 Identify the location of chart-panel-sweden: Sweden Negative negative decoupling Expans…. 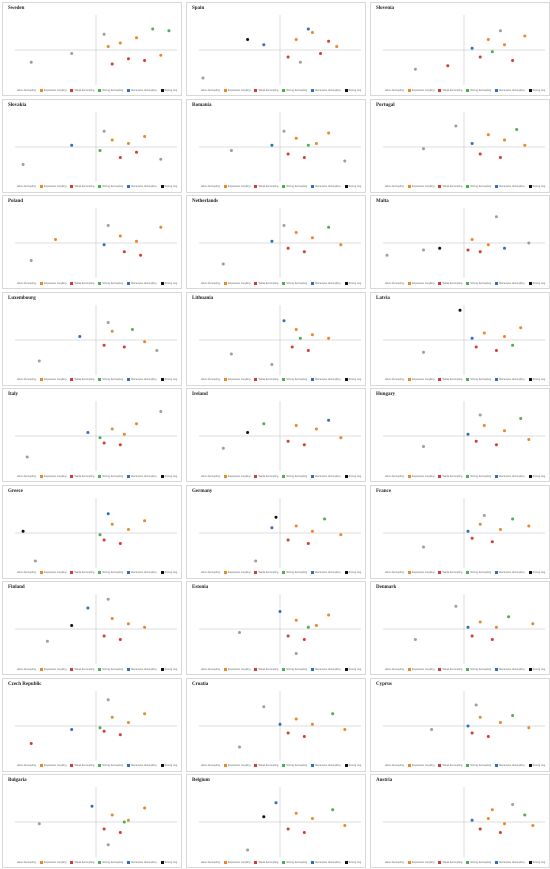
(92, 49).